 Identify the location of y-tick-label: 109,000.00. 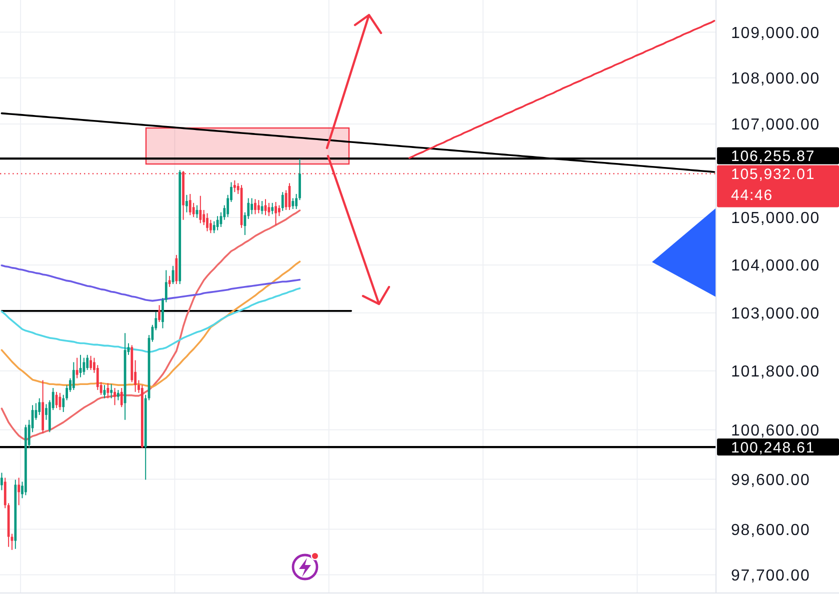
(775, 33).